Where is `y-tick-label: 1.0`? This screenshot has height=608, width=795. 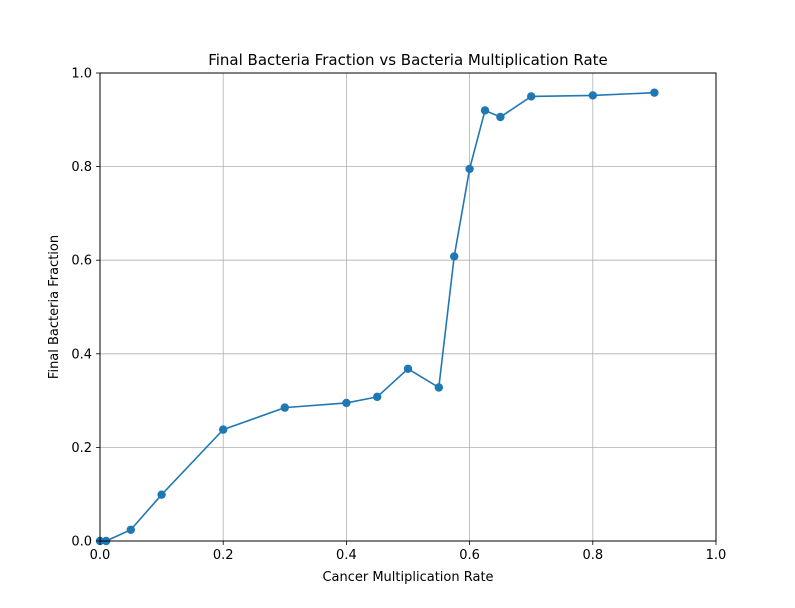 y-tick-label: 1.0 is located at coordinates (81, 74).